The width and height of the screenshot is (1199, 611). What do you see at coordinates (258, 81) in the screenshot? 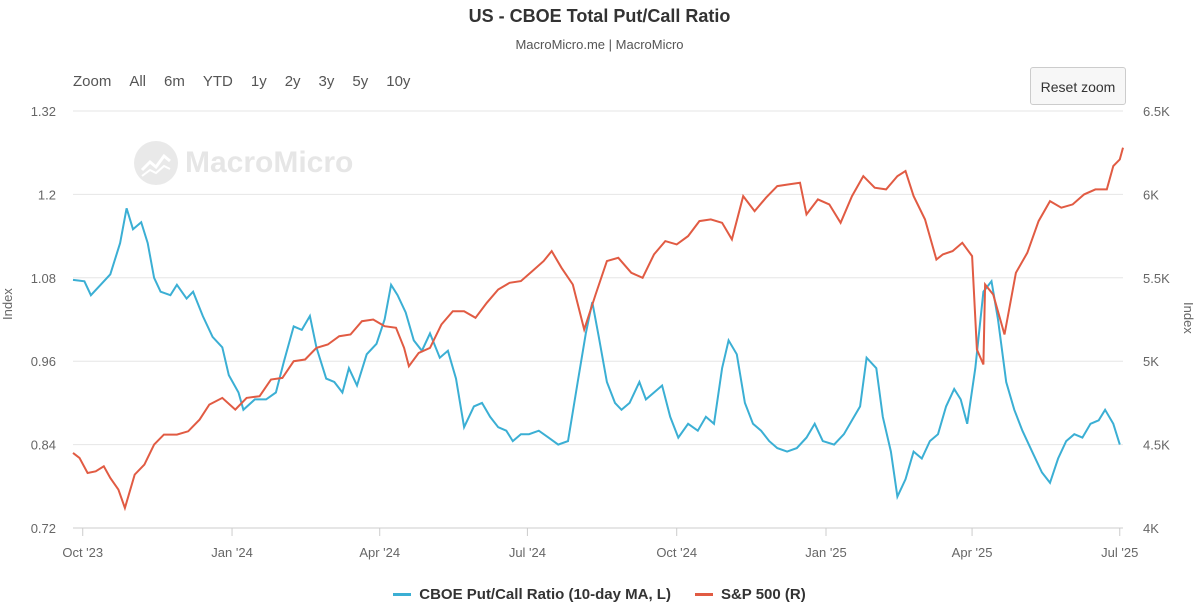
I see `range-button-1y: 1y` at bounding box center [258, 81].